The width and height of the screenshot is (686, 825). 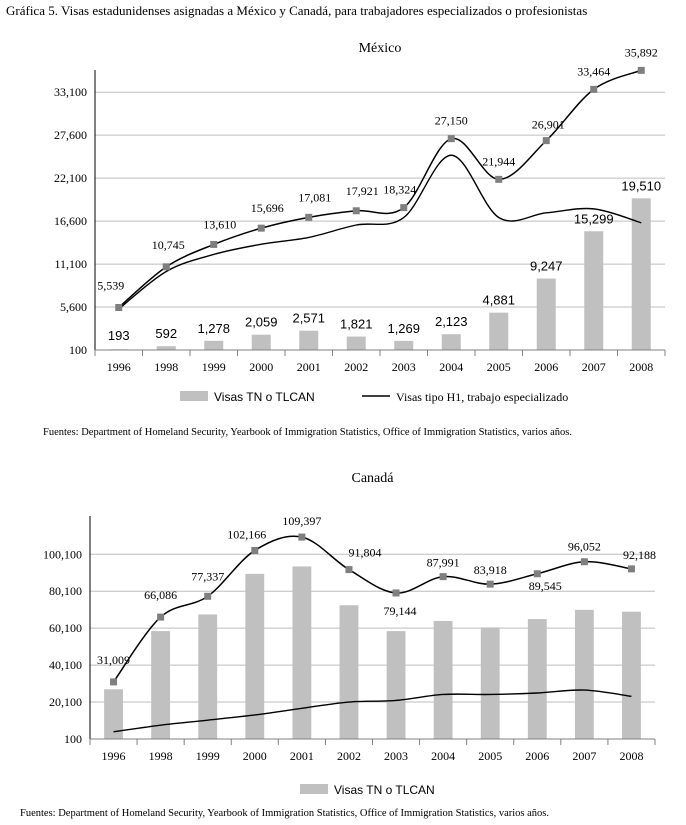 I want to click on mexico-total-label: 15,696, so click(x=267, y=208).